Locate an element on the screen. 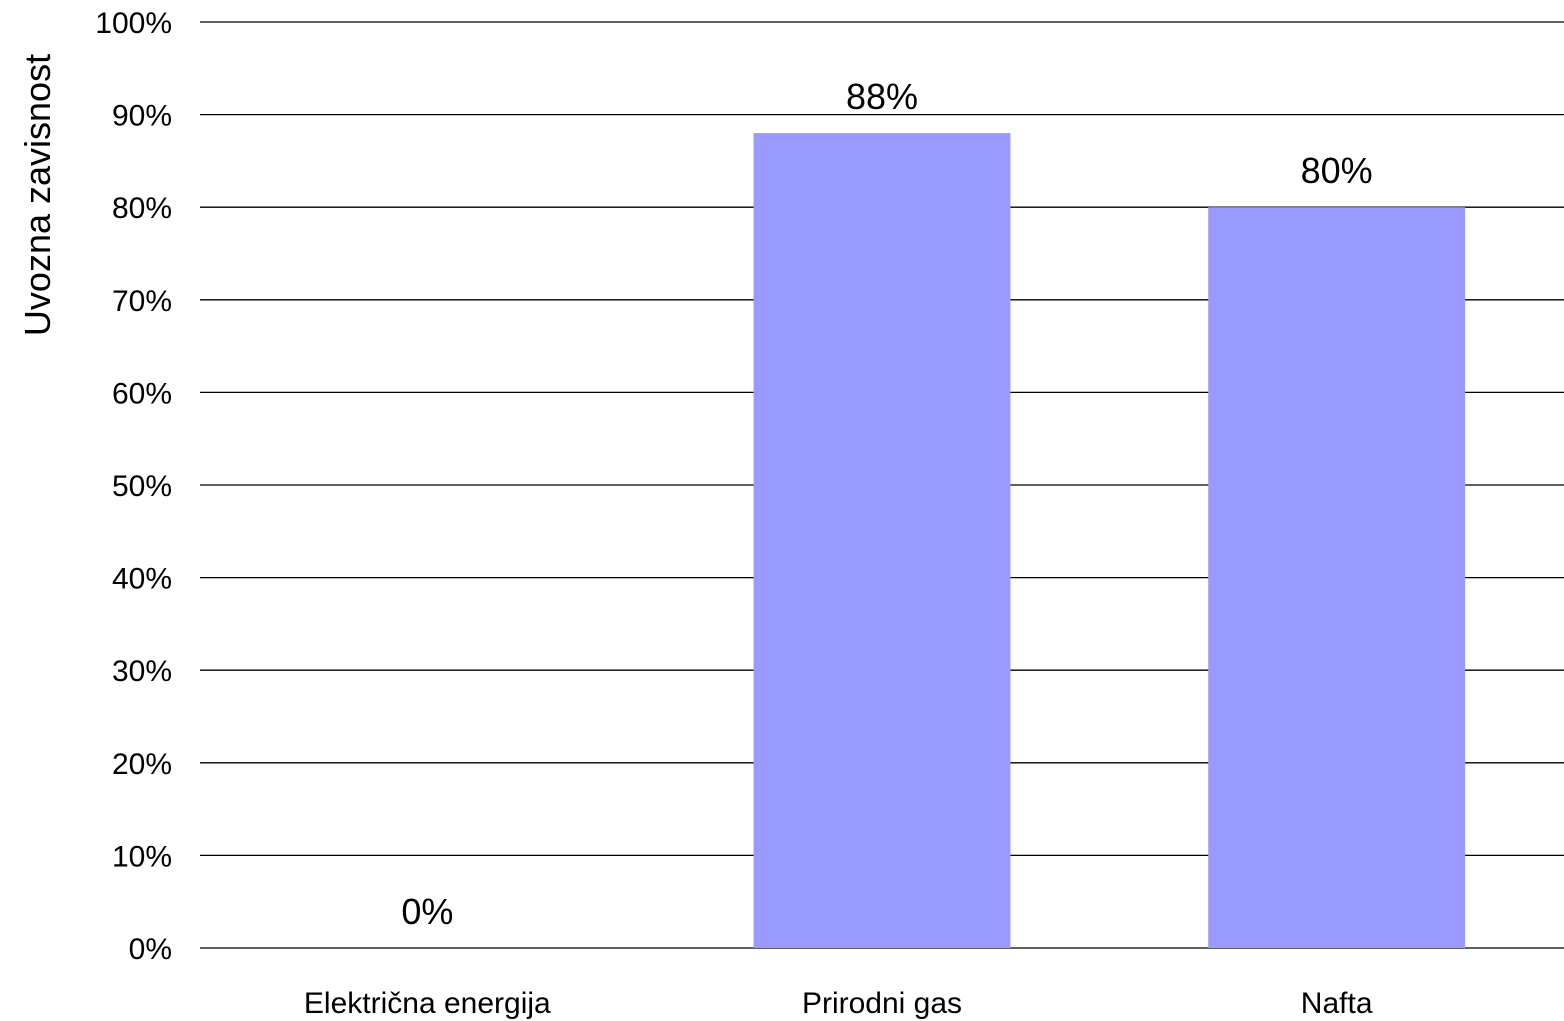 Image resolution: width=1564 pixels, height=1021 pixels. x-category-label: Prirodni gas is located at coordinates (882, 1003).